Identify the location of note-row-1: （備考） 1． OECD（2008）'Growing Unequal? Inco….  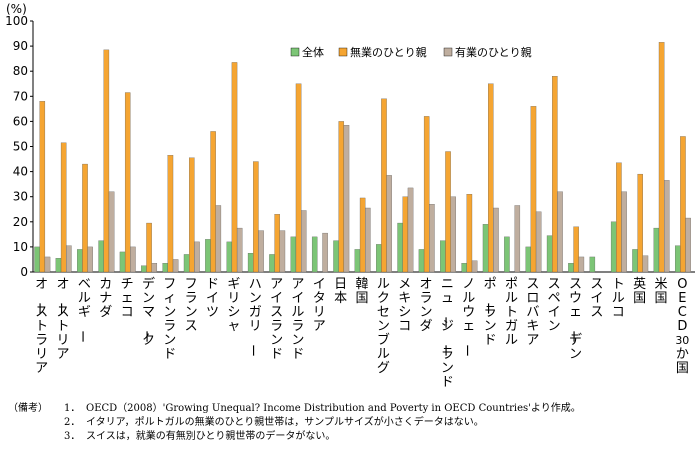
(351, 409).